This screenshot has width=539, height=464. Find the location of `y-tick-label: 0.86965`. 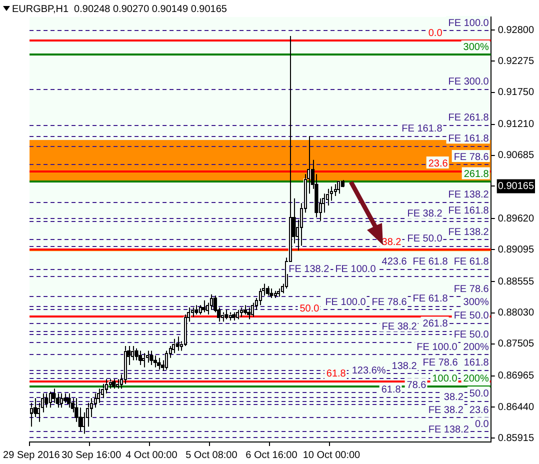

y-tick-label: 0.86965 is located at coordinates (516, 376).